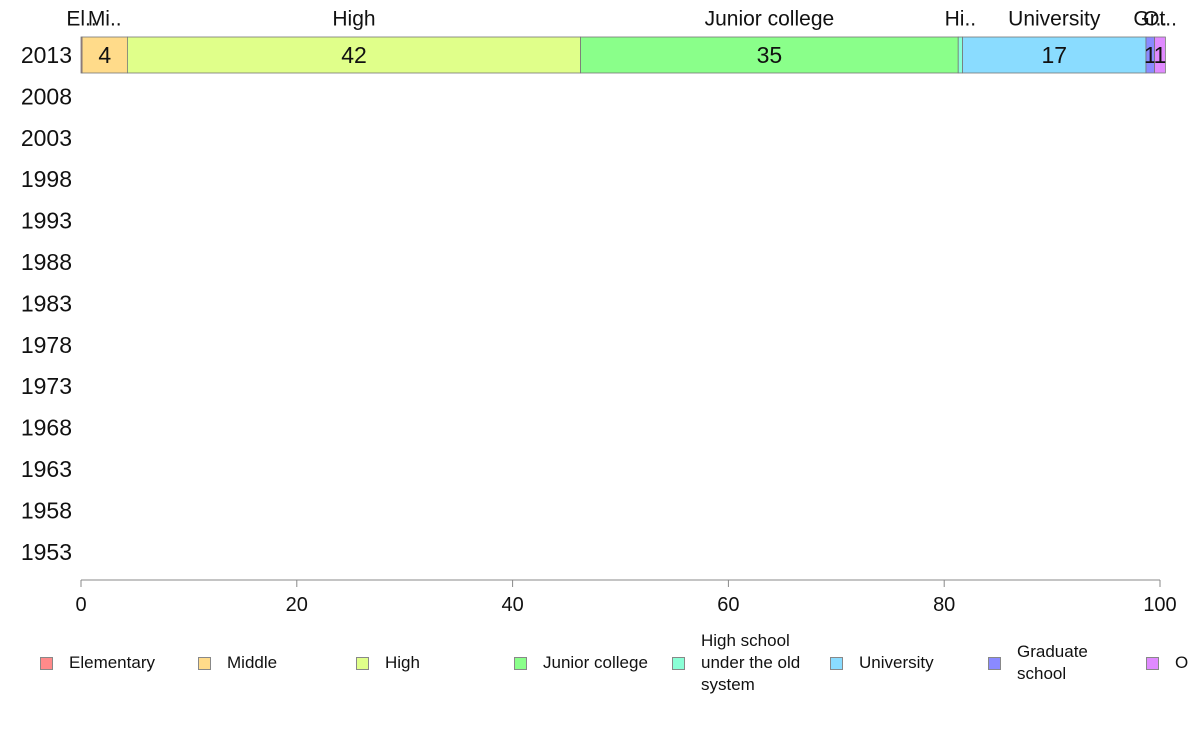 This screenshot has width=1188, height=736. What do you see at coordinates (46, 262) in the screenshot?
I see `y-tick-label: 1988` at bounding box center [46, 262].